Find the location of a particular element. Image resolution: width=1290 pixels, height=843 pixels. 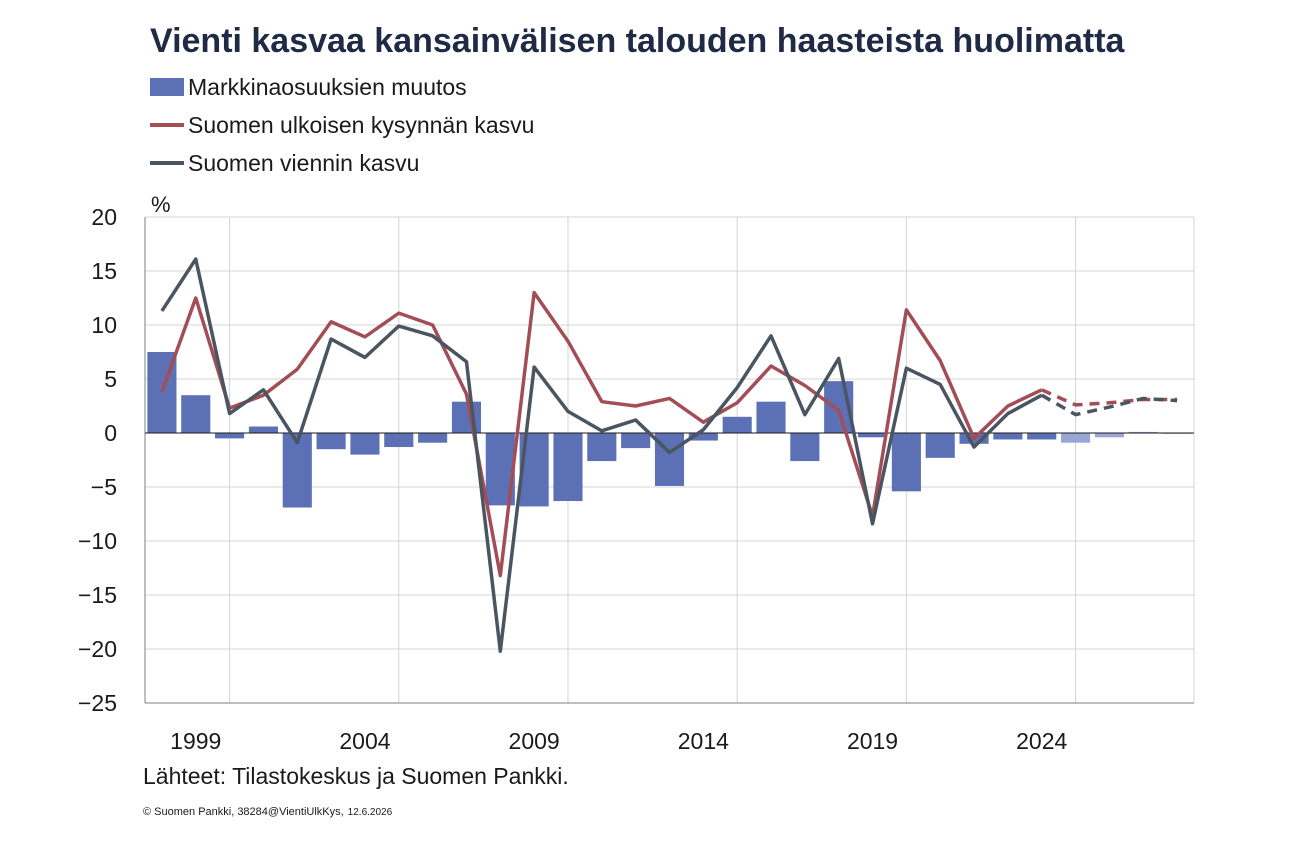

bar-market-share-2023 is located at coordinates (1008, 436).